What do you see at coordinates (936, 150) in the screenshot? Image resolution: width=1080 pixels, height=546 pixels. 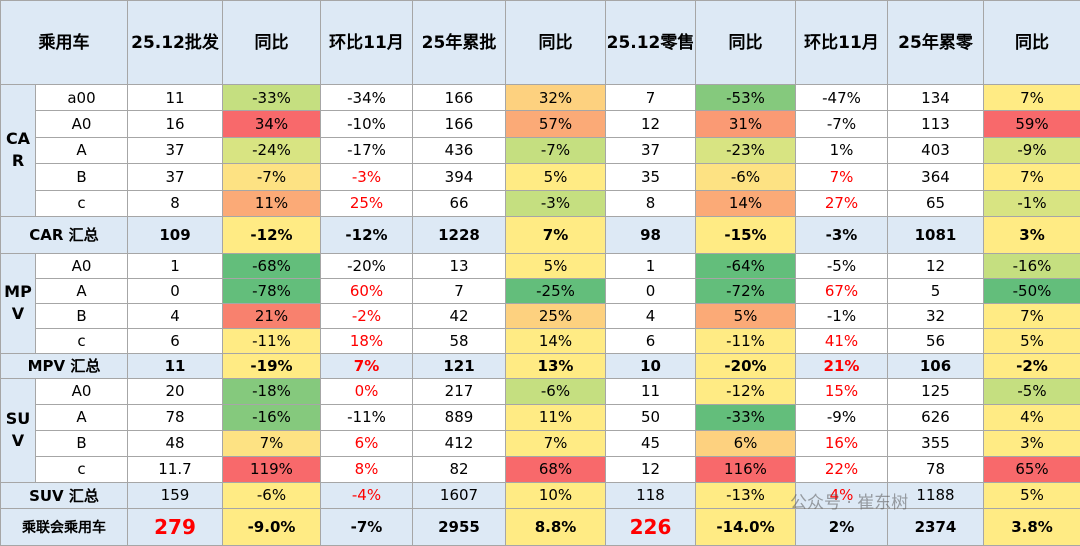 I see `cell: 403` at bounding box center [936, 150].